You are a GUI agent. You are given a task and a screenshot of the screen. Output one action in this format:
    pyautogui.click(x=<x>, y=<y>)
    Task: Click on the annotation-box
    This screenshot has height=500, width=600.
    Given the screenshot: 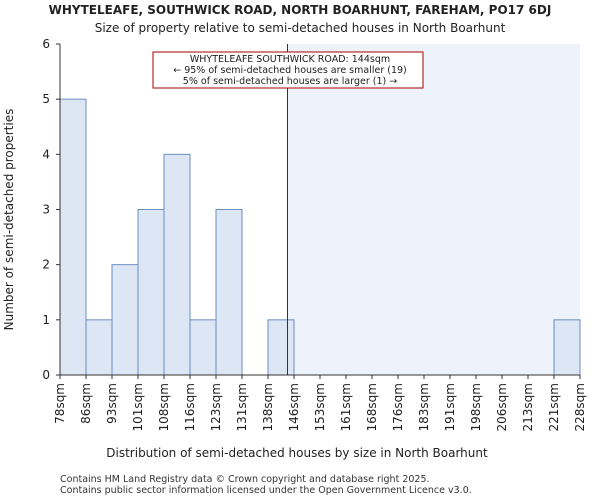 What is the action you would take?
    pyautogui.click(x=288, y=70)
    